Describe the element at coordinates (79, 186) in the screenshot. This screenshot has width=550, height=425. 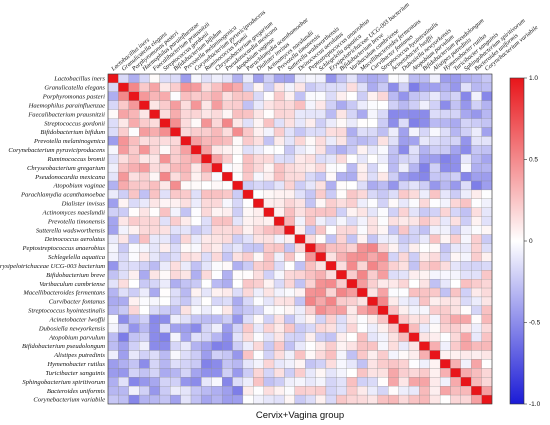
I see `row-label: Atopobium vaginae` at that location.